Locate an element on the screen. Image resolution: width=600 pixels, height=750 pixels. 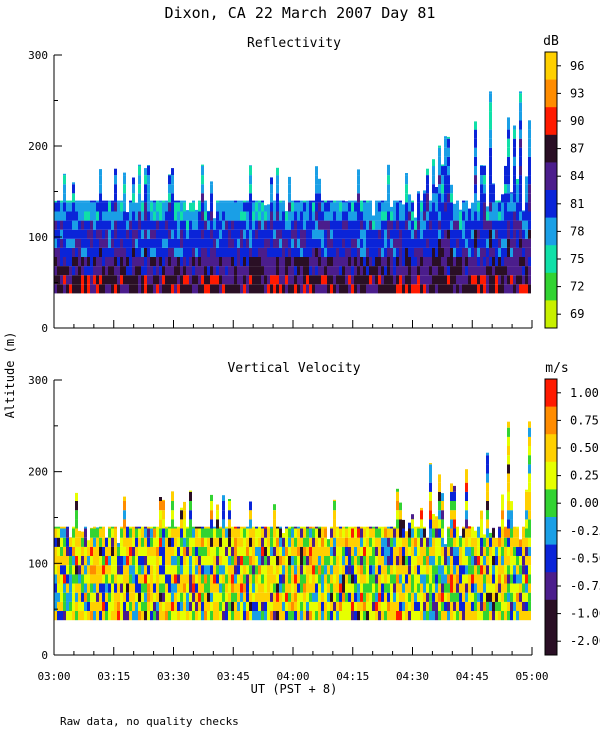
y-tick-label: 300 is located at coordinates (38, 380).